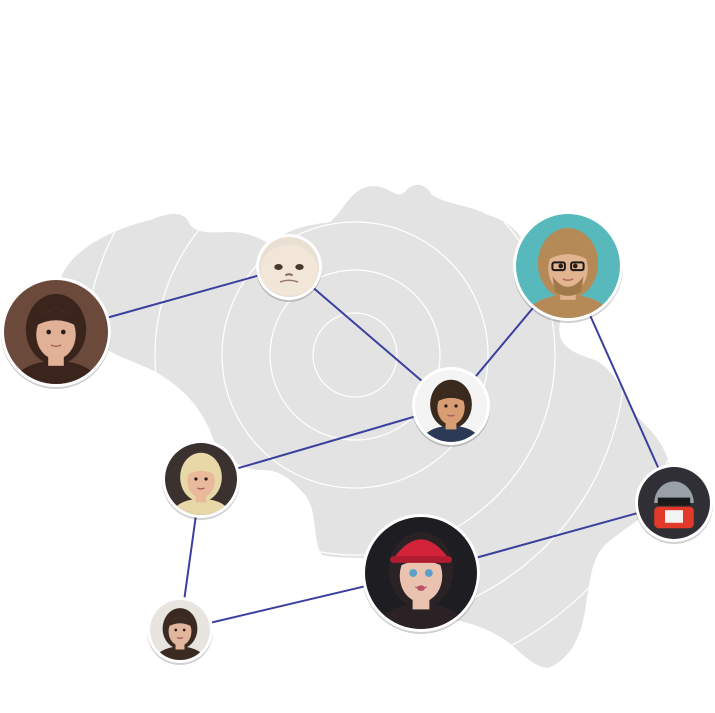 This screenshot has height=713, width=715. What do you see at coordinates (180, 630) in the screenshot?
I see `portrait-man-young-icon` at bounding box center [180, 630].